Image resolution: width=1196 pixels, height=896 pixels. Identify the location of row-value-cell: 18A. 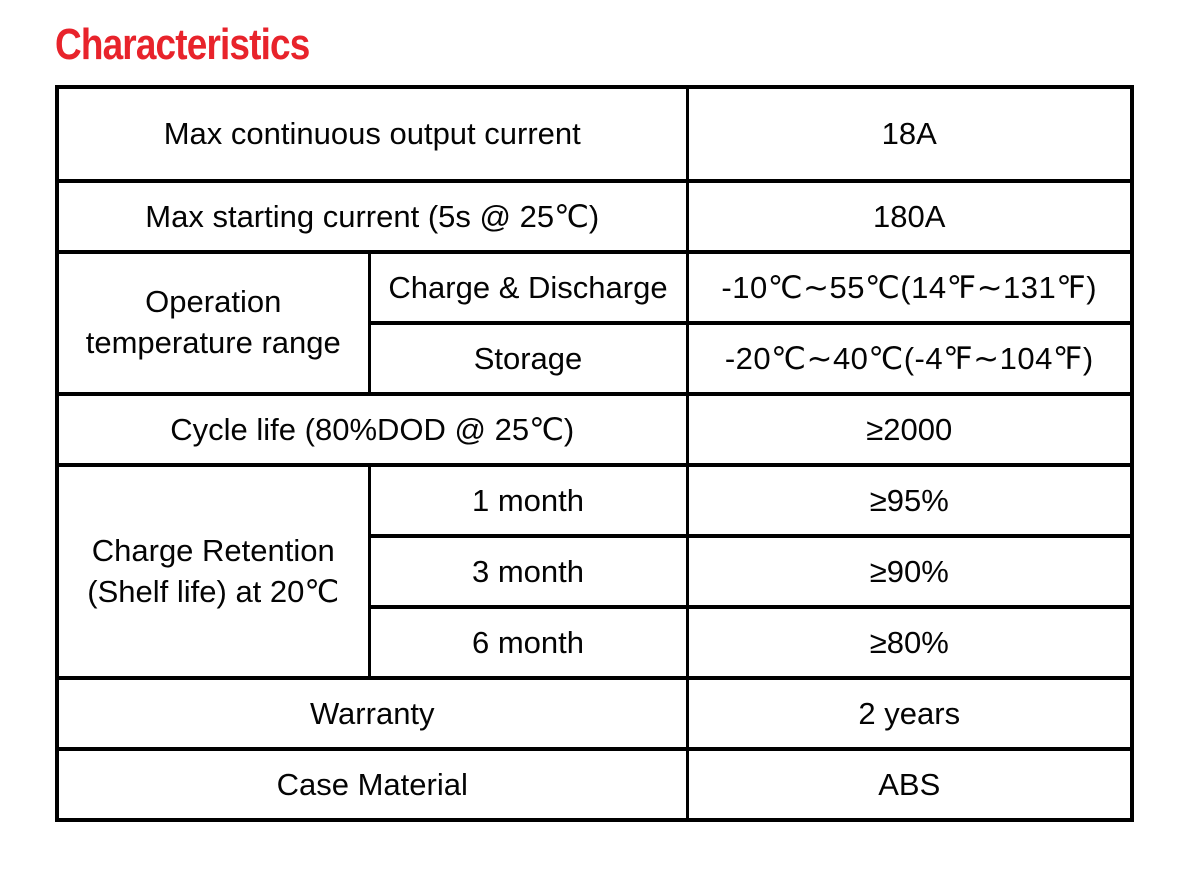
(909, 134).